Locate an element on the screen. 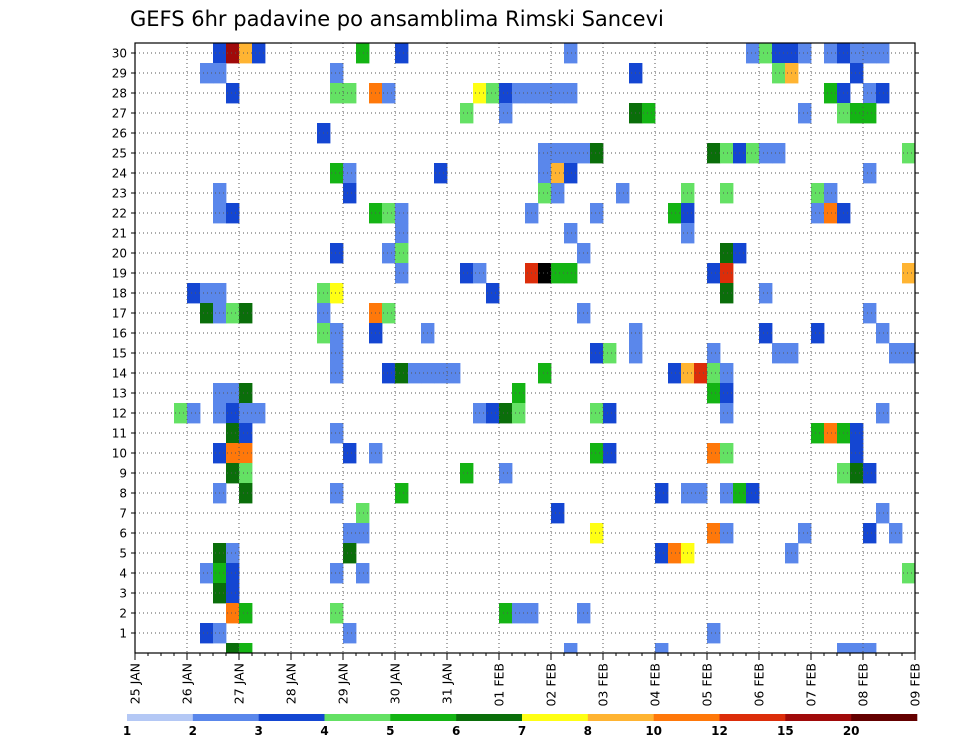 The image size is (960, 742). legend-label-20: 20 is located at coordinates (851, 731).